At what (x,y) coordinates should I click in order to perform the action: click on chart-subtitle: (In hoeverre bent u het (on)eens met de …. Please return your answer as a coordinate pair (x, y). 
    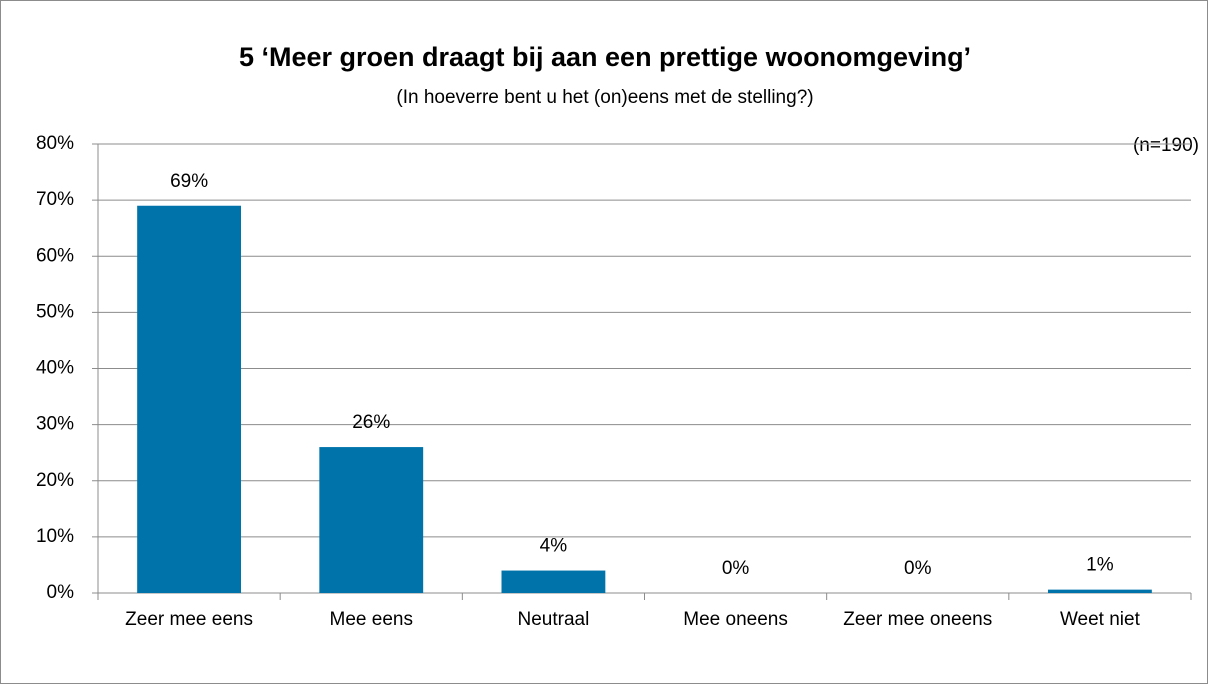
    Looking at the image, I should click on (604, 97).